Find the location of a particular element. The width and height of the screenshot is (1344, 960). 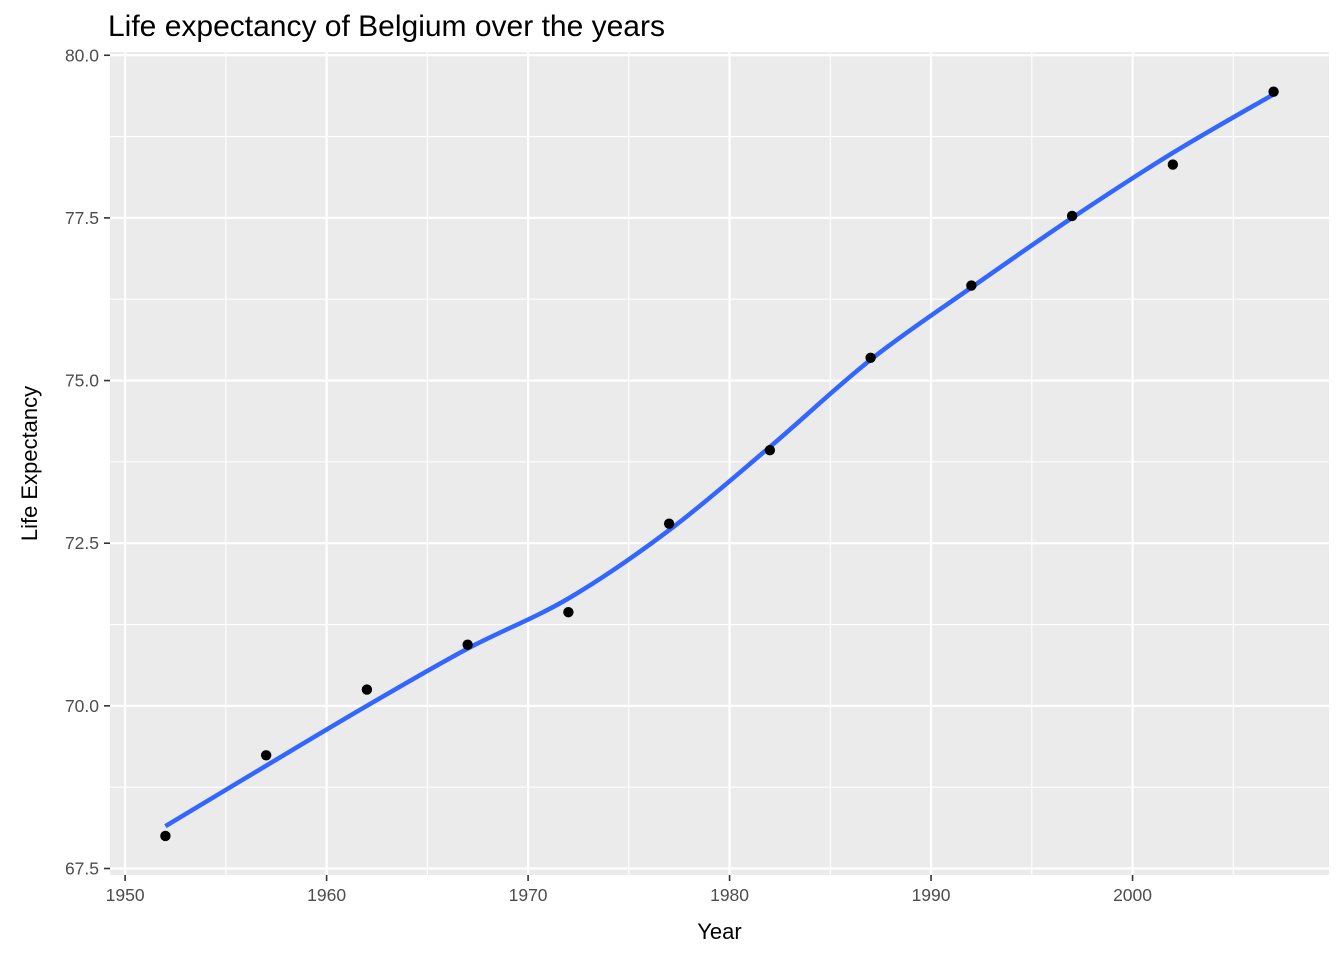

y-tick-label: 75.0 is located at coordinates (82, 381).